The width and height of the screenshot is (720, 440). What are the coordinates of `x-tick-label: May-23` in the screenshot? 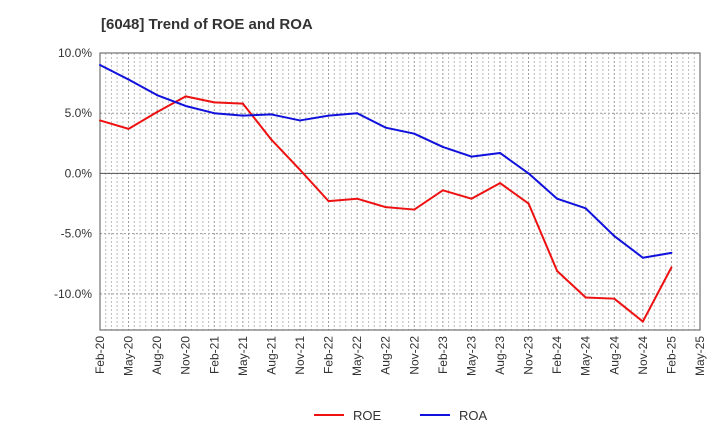 It's located at (471, 356).